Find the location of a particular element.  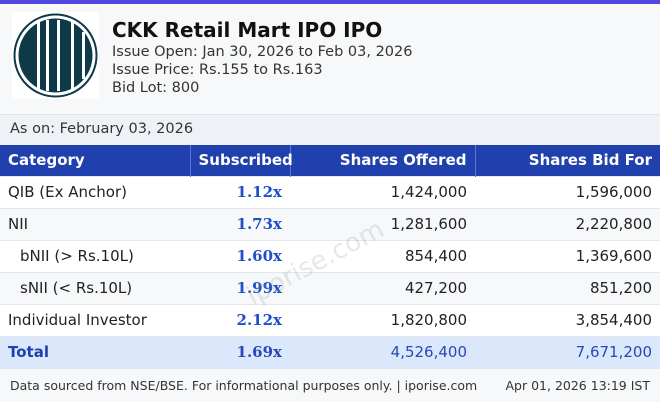

shares-bid: 851,200 is located at coordinates (567, 287).